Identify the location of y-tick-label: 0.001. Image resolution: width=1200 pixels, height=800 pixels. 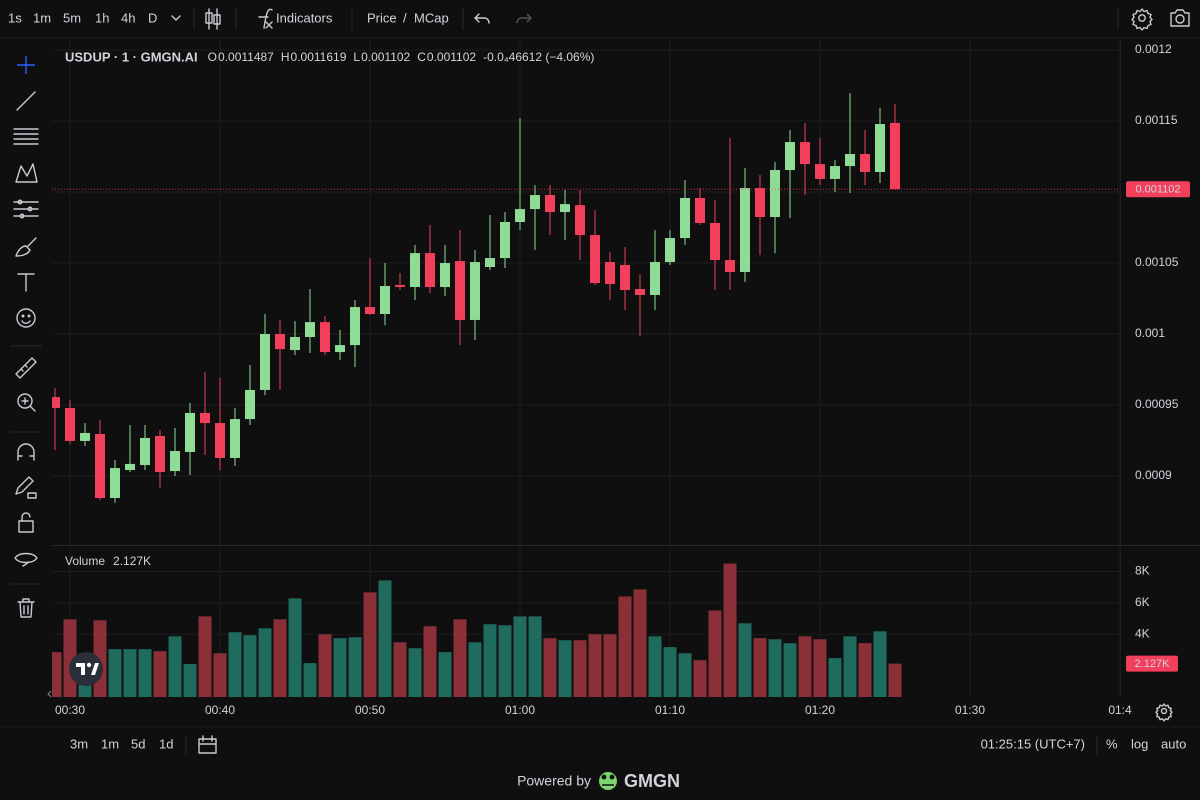
(1150, 333).